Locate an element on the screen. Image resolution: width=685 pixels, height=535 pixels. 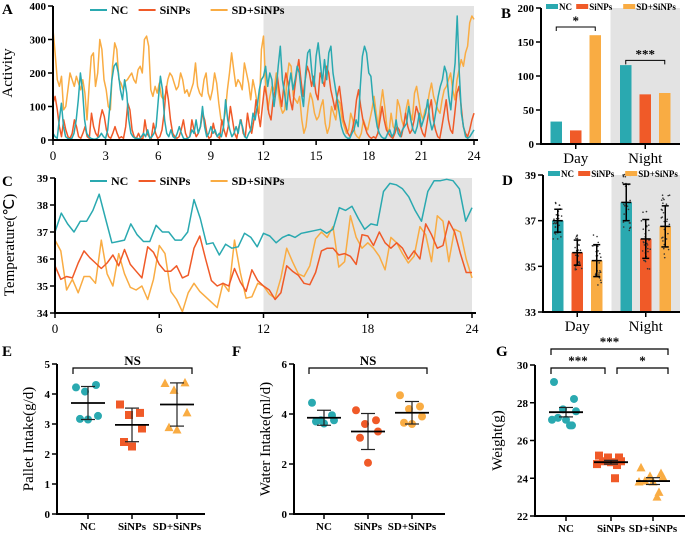
y-tick-label: 5 is located at coordinates (48, 365).